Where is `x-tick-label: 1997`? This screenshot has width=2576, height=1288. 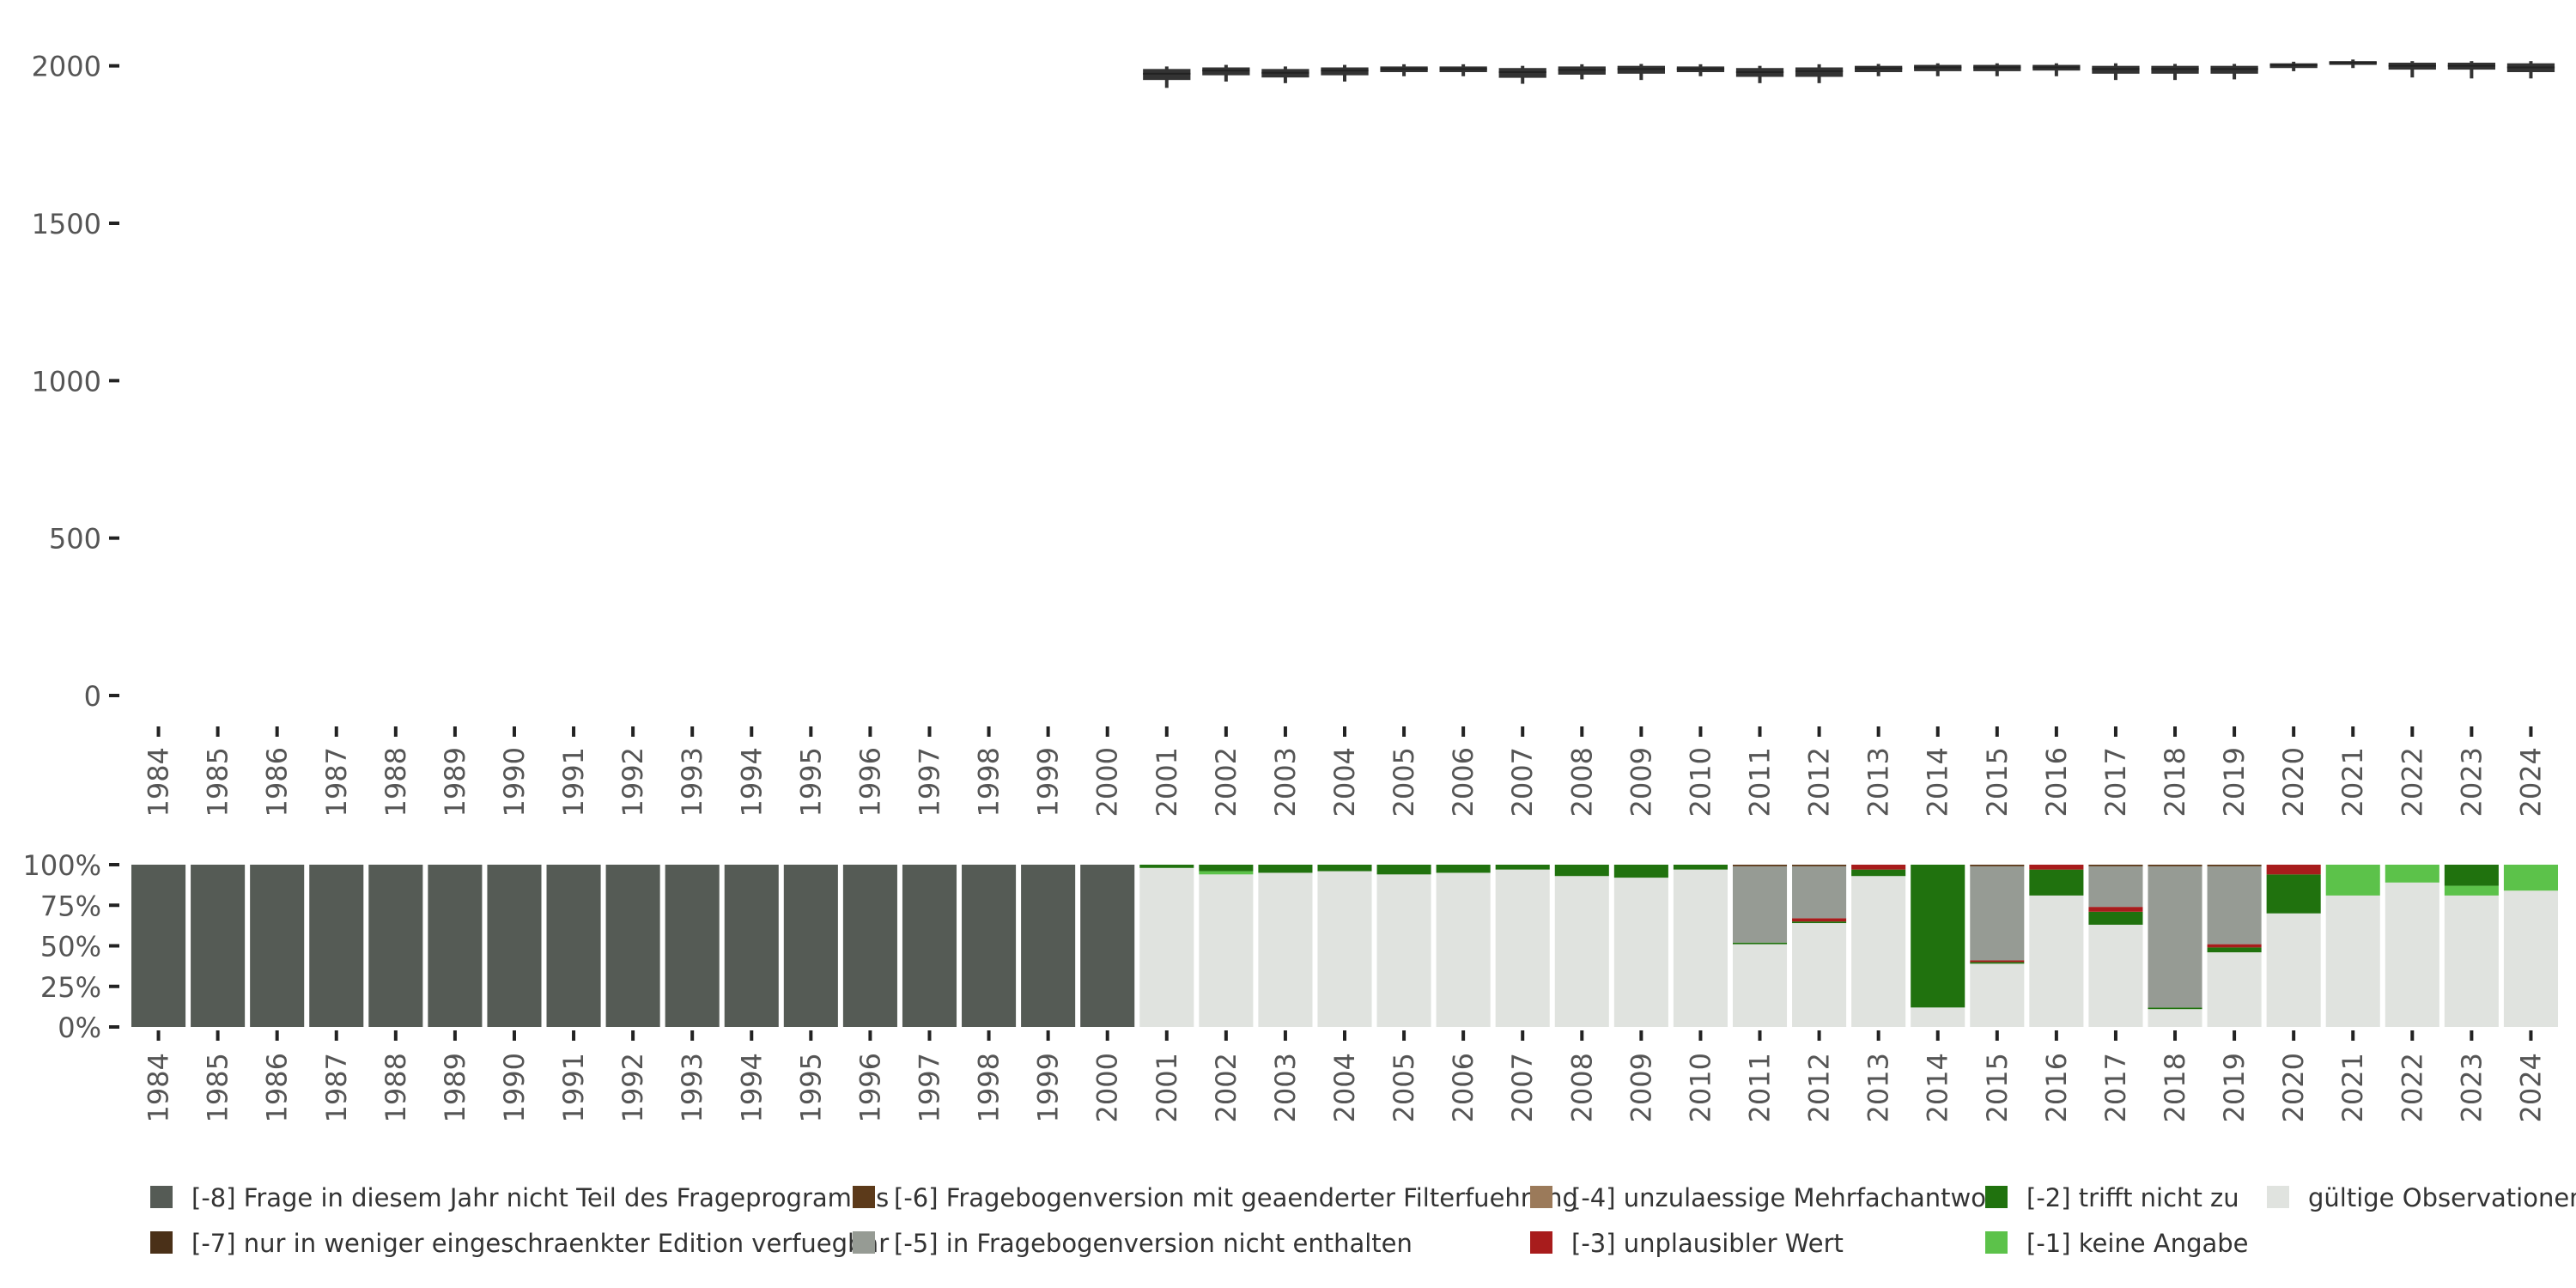
x-tick-label: 1997 is located at coordinates (929, 782).